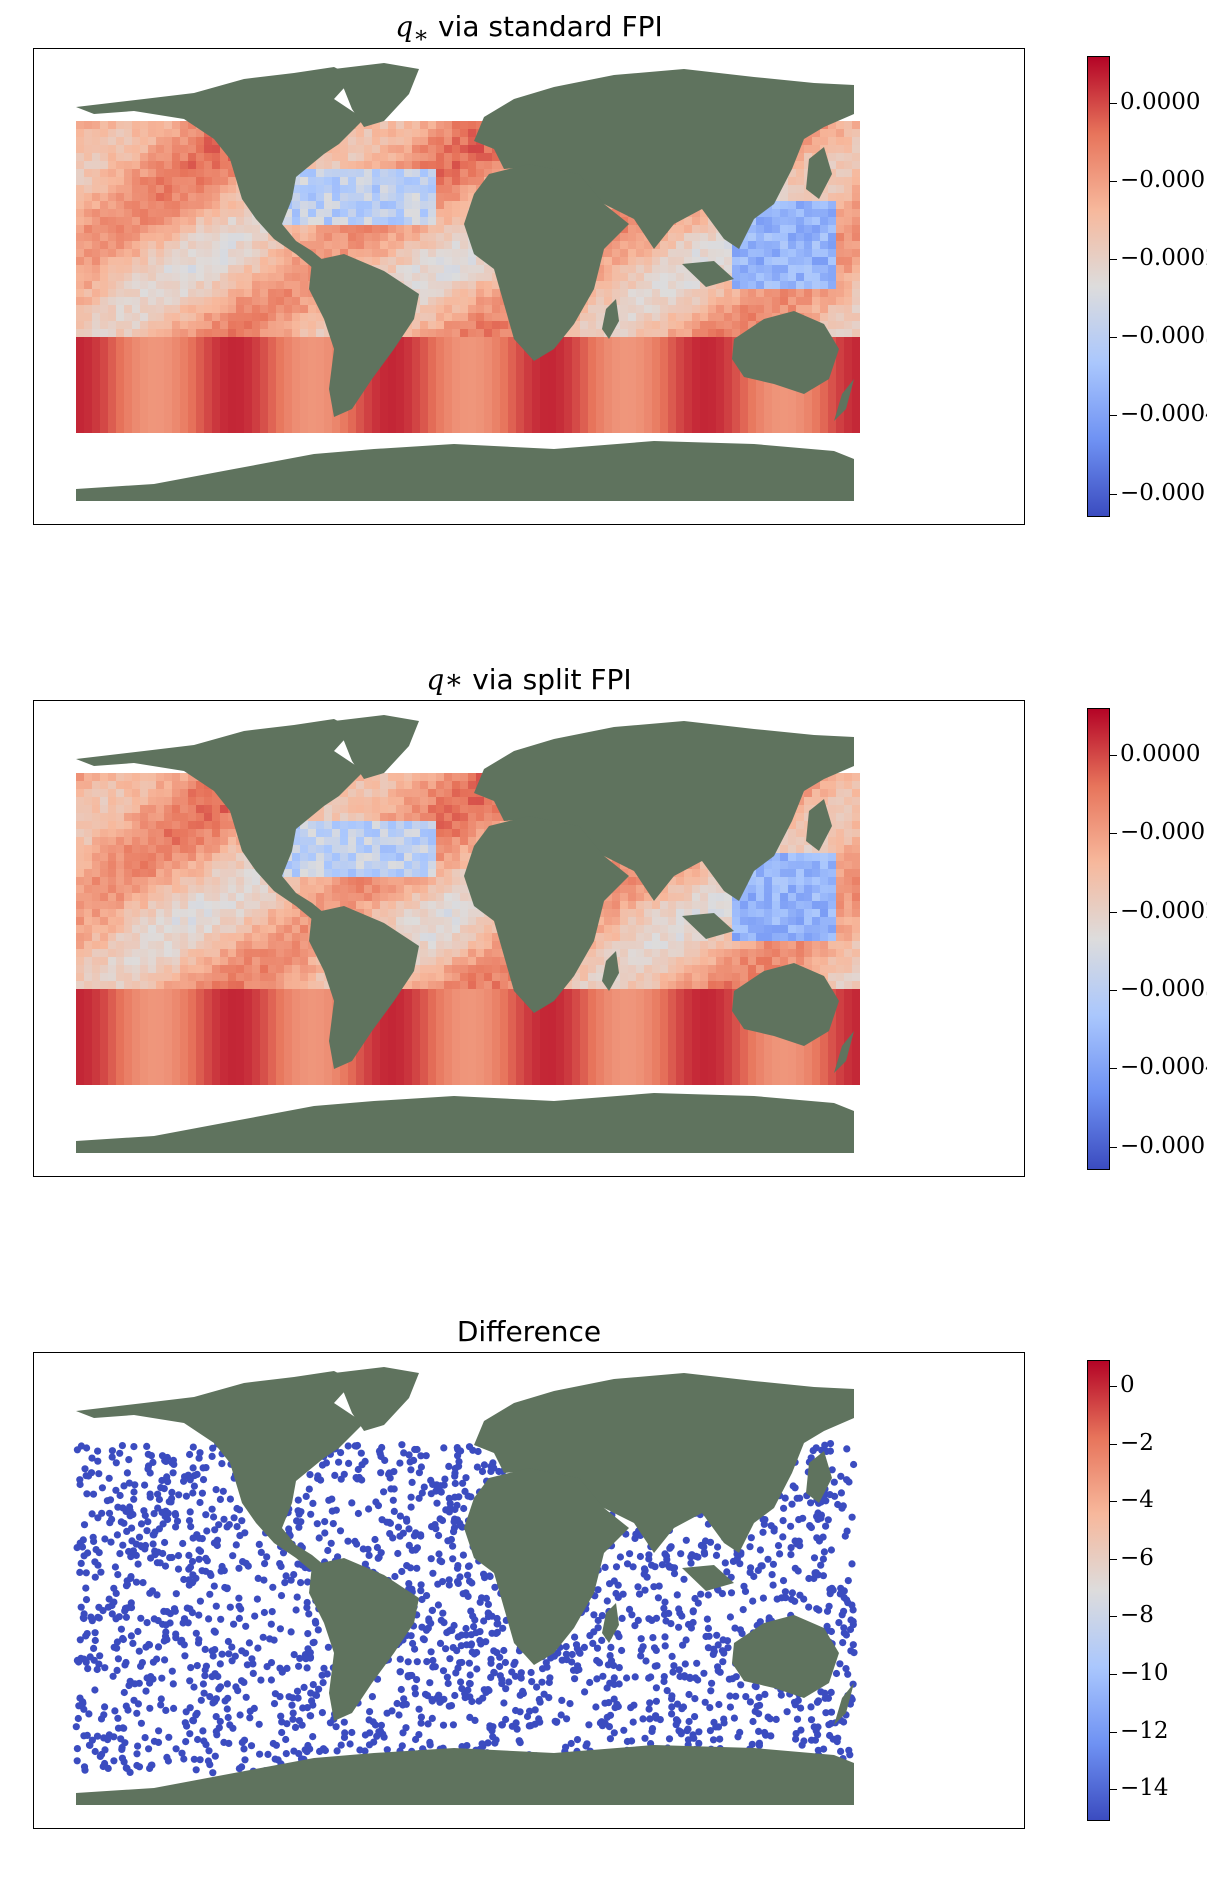 The image size is (1207, 1877). Describe the element at coordinates (1137, 1615) in the screenshot. I see `colorbar-tick-label: −8` at that location.